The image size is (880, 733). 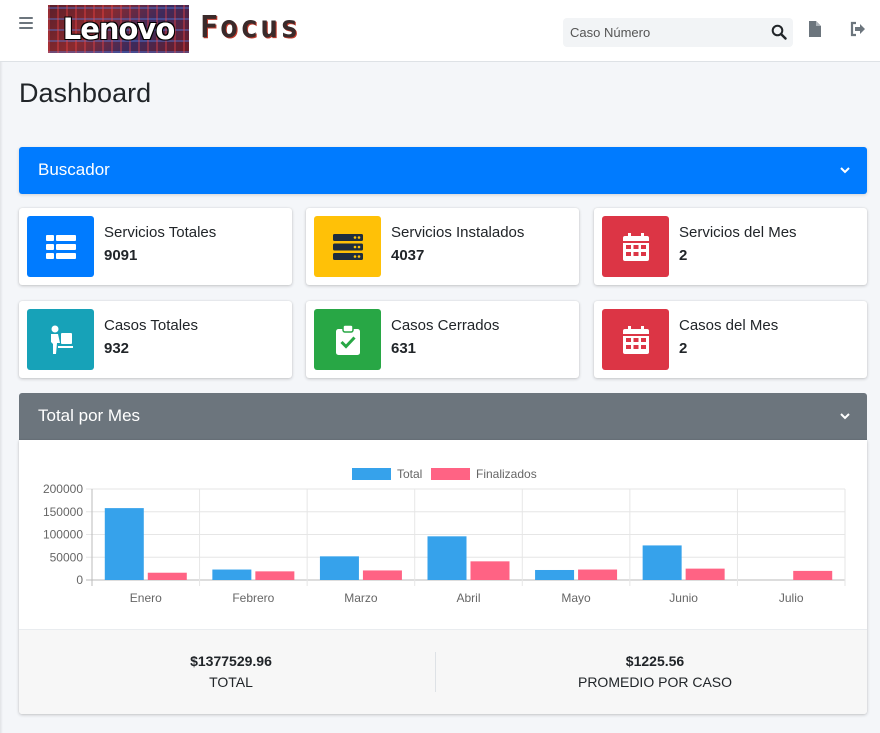 What do you see at coordinates (85, 93) in the screenshot?
I see `page-title: Dashboard` at bounding box center [85, 93].